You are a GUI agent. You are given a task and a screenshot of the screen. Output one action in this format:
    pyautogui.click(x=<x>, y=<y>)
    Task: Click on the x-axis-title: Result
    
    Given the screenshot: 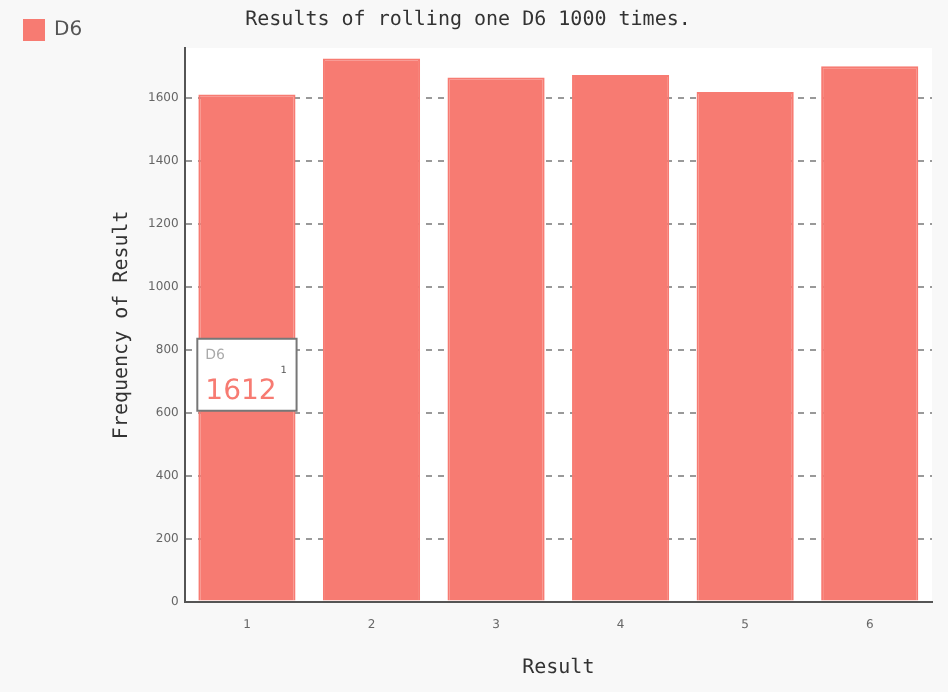 What is the action you would take?
    pyautogui.click(x=558, y=668)
    